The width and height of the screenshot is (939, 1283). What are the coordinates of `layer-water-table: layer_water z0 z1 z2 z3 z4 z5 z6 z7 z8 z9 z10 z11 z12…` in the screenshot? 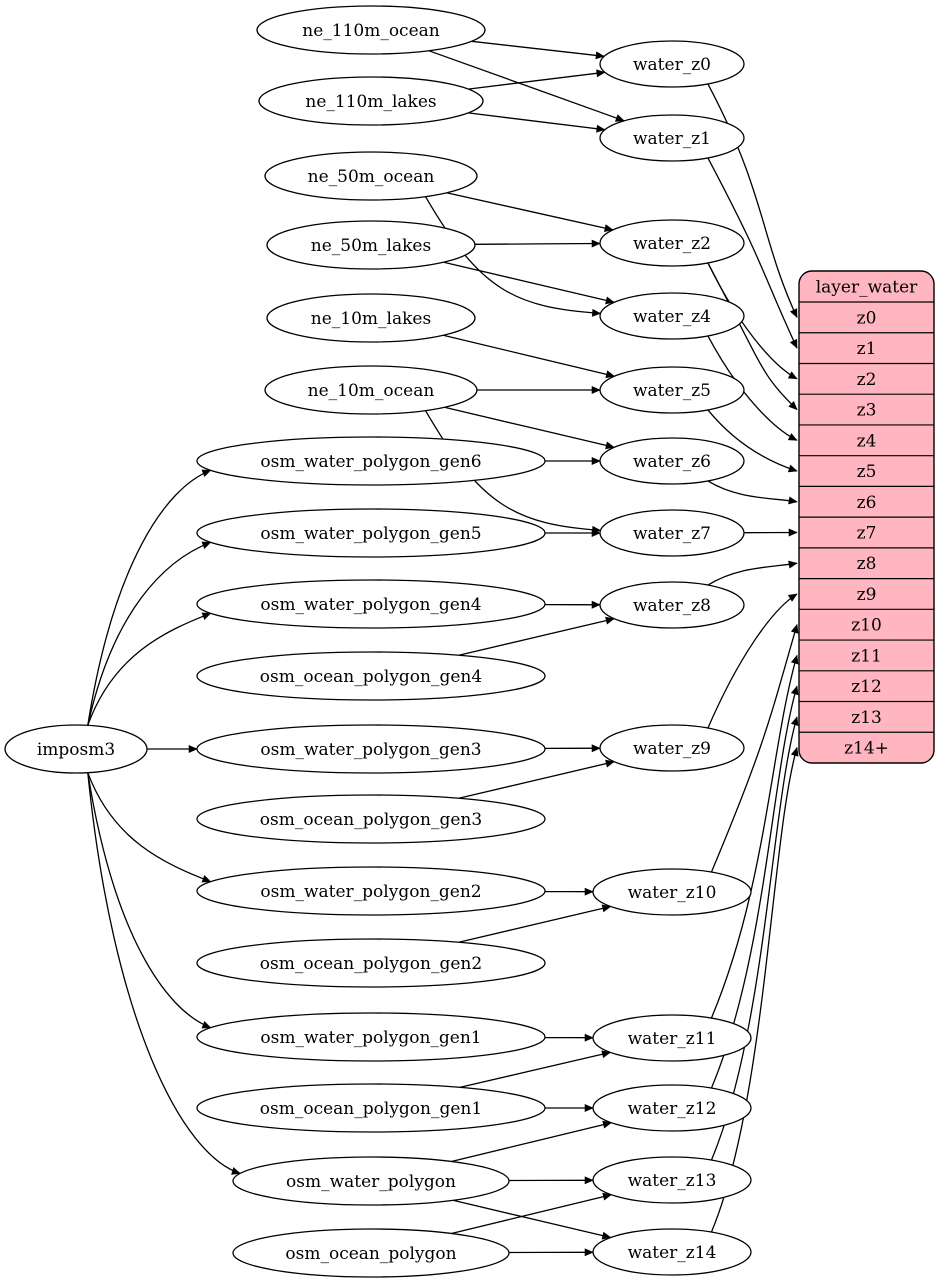 It's located at (866, 517).